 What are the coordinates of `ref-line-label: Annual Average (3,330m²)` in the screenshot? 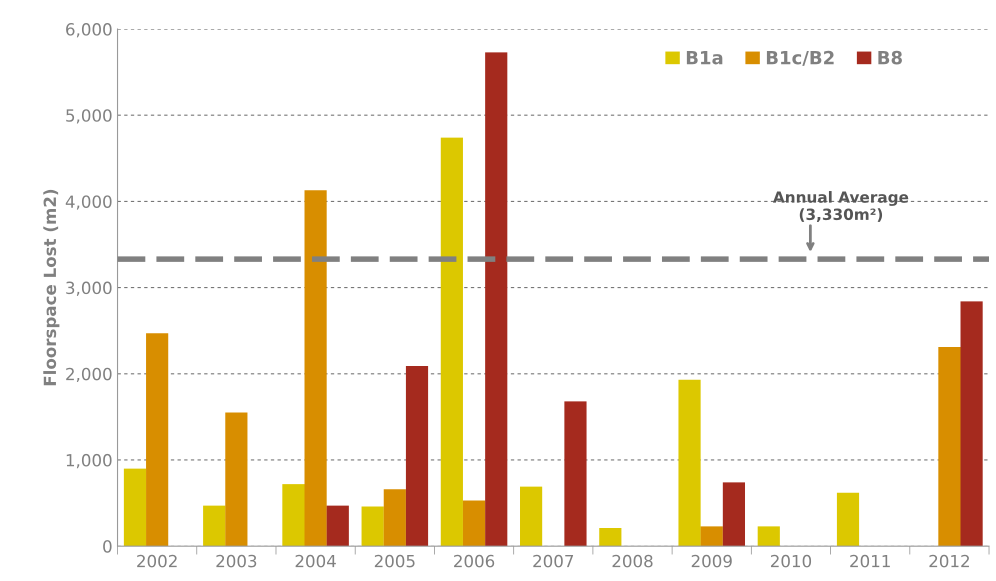 It's located at (840, 206).